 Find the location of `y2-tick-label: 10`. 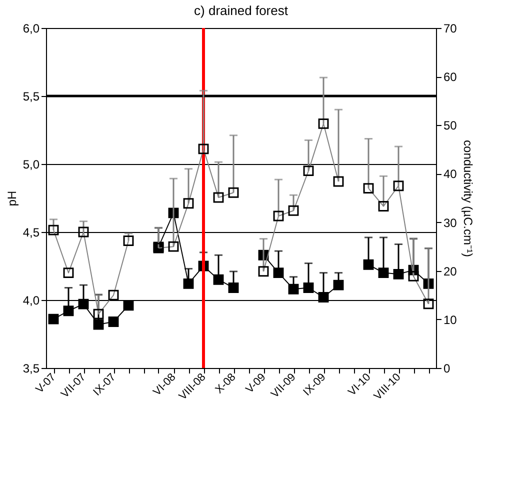

y2-tick-label: 10 is located at coordinates (451, 319).